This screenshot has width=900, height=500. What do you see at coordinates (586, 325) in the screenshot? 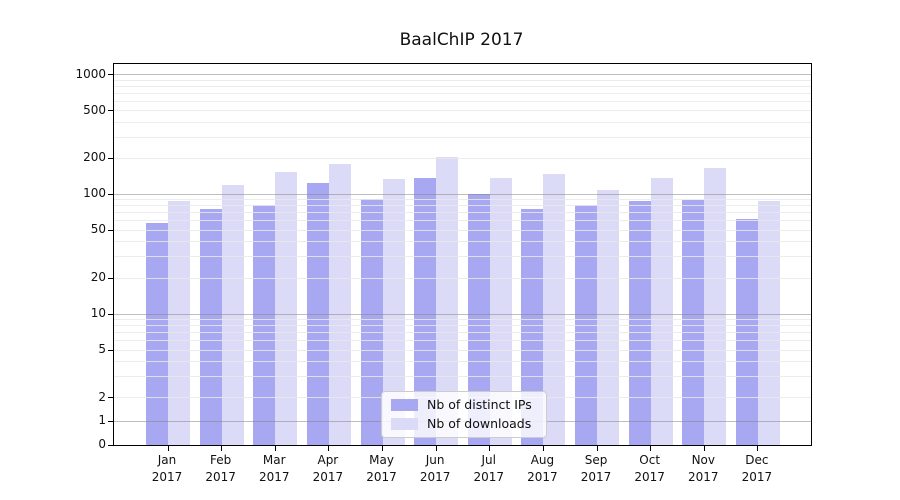
I see `bar-distinct-ips-sep` at bounding box center [586, 325].